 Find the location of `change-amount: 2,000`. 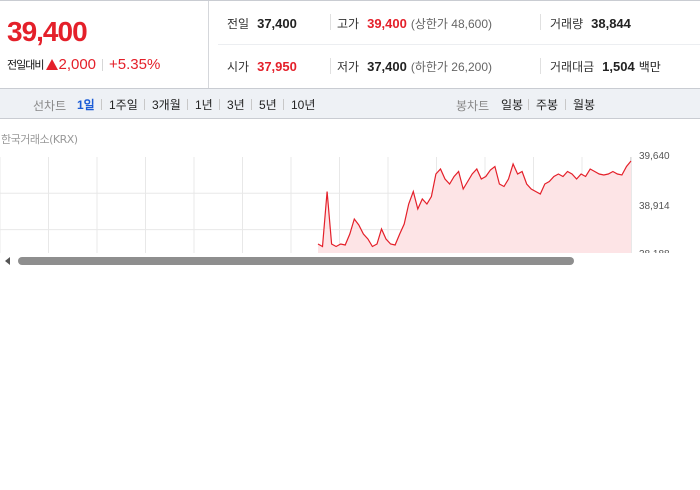

change-amount: 2,000 is located at coordinates (77, 64).